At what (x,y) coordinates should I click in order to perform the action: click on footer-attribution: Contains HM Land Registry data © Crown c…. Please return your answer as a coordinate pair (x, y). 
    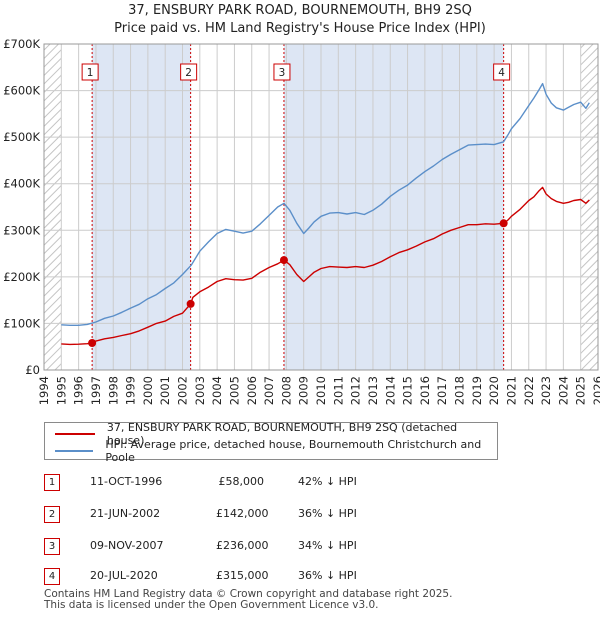
    Looking at the image, I should click on (248, 600).